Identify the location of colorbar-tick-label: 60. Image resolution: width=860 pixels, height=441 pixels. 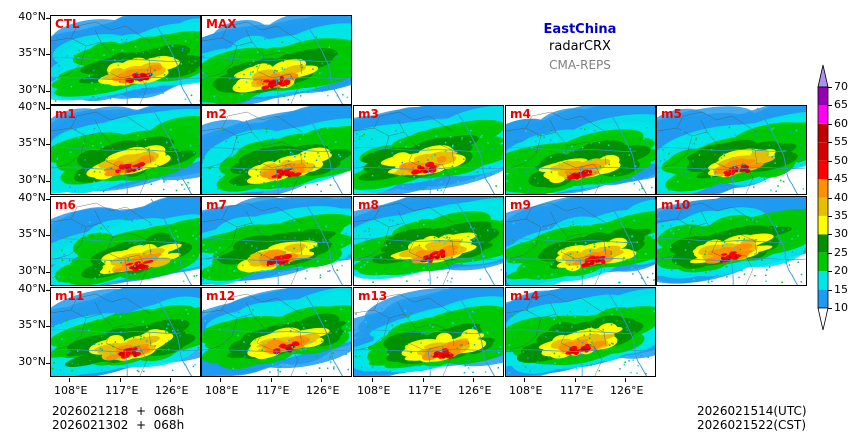
(841, 123).